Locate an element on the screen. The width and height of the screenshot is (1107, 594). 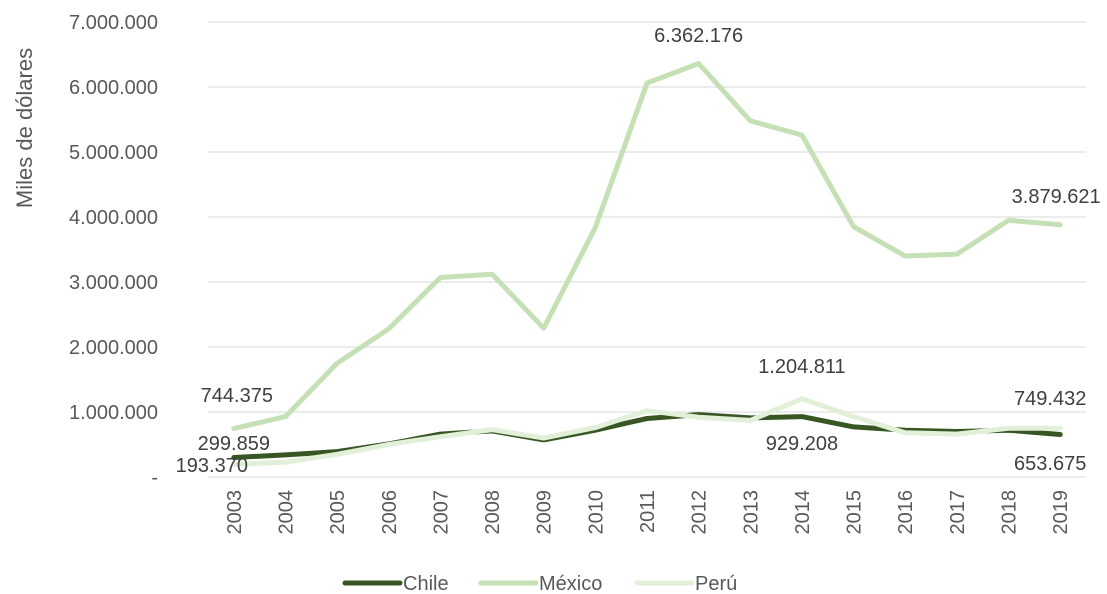
data-label: 193.370 is located at coordinates (212, 466).